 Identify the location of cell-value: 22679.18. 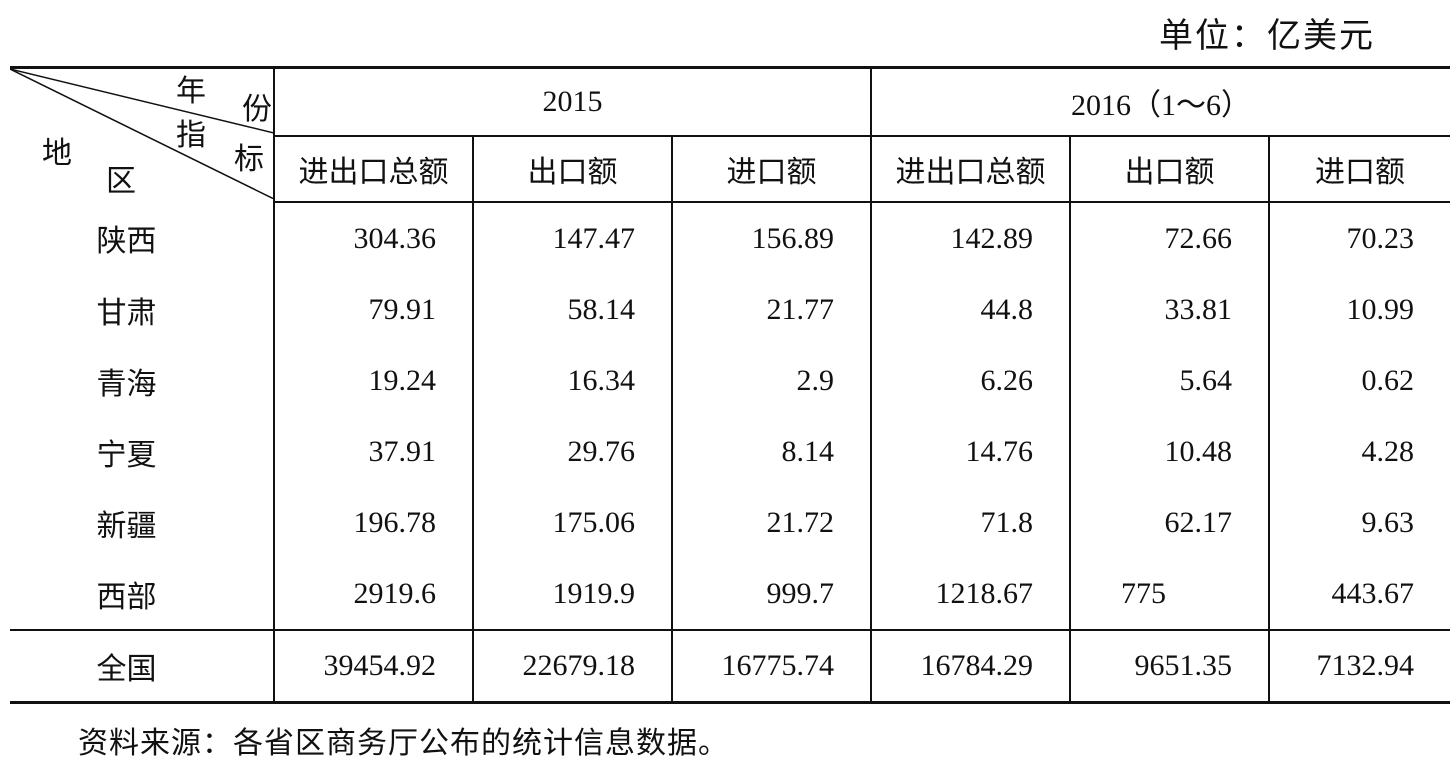
(572, 666).